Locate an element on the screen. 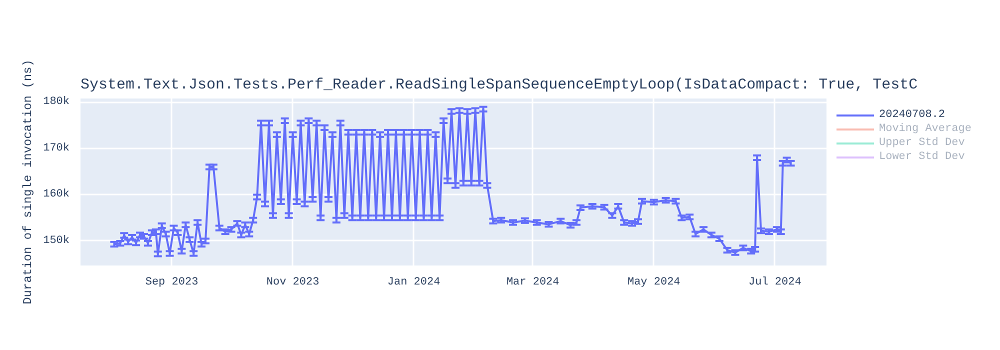 The height and width of the screenshot is (350, 1000). y-tick-label: 170k is located at coordinates (56, 148).